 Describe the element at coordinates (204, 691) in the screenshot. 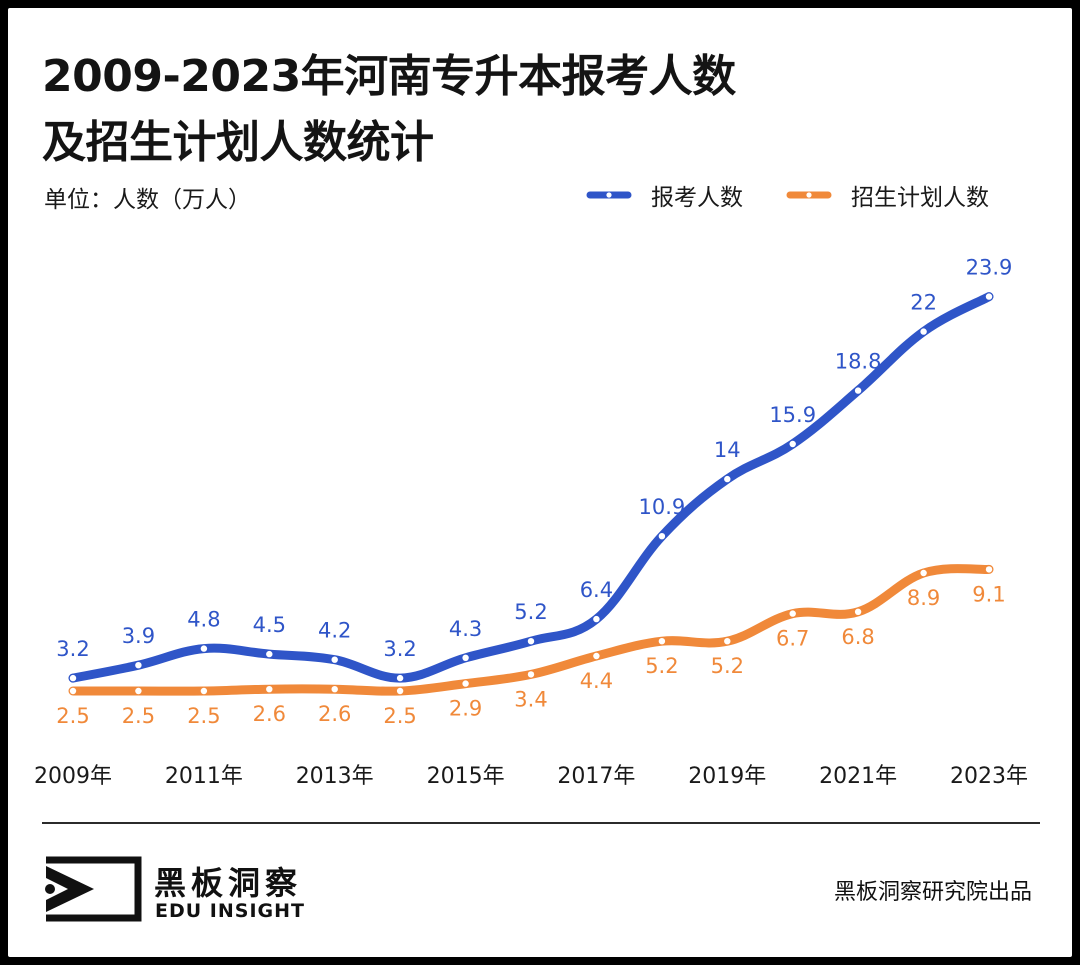

I see `data-point-enrollment-plan-2011年` at that location.